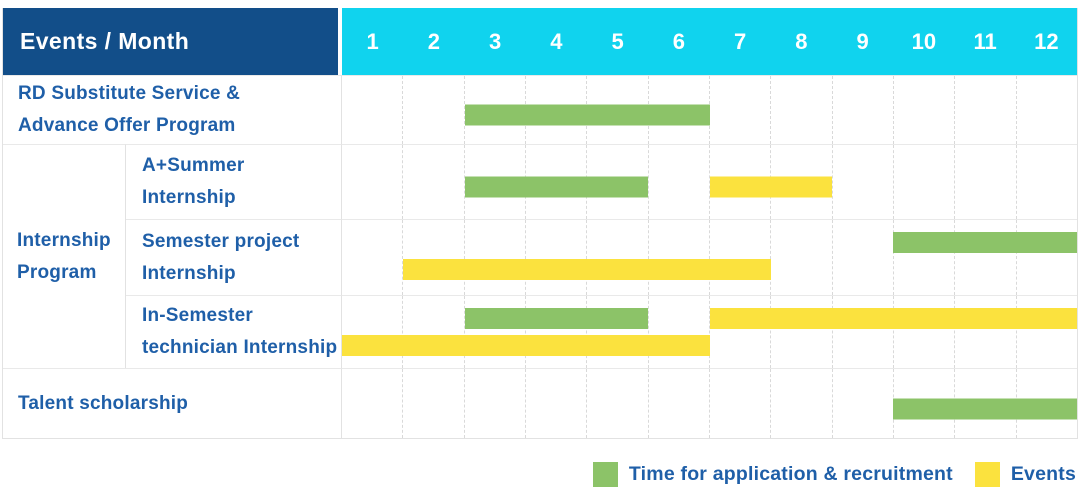 The height and width of the screenshot is (494, 1080). Describe the element at coordinates (234, 331) in the screenshot. I see `row-sublabel: In-Semester technician Internship` at that location.